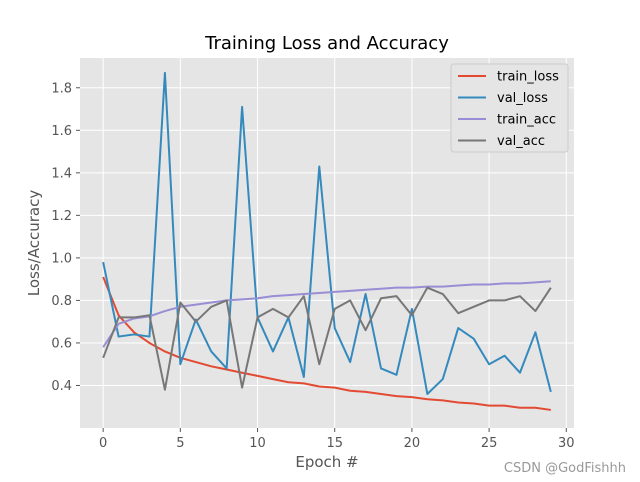 The image size is (640, 482). I want to click on y-tick-label: 1.2, so click(61, 216).